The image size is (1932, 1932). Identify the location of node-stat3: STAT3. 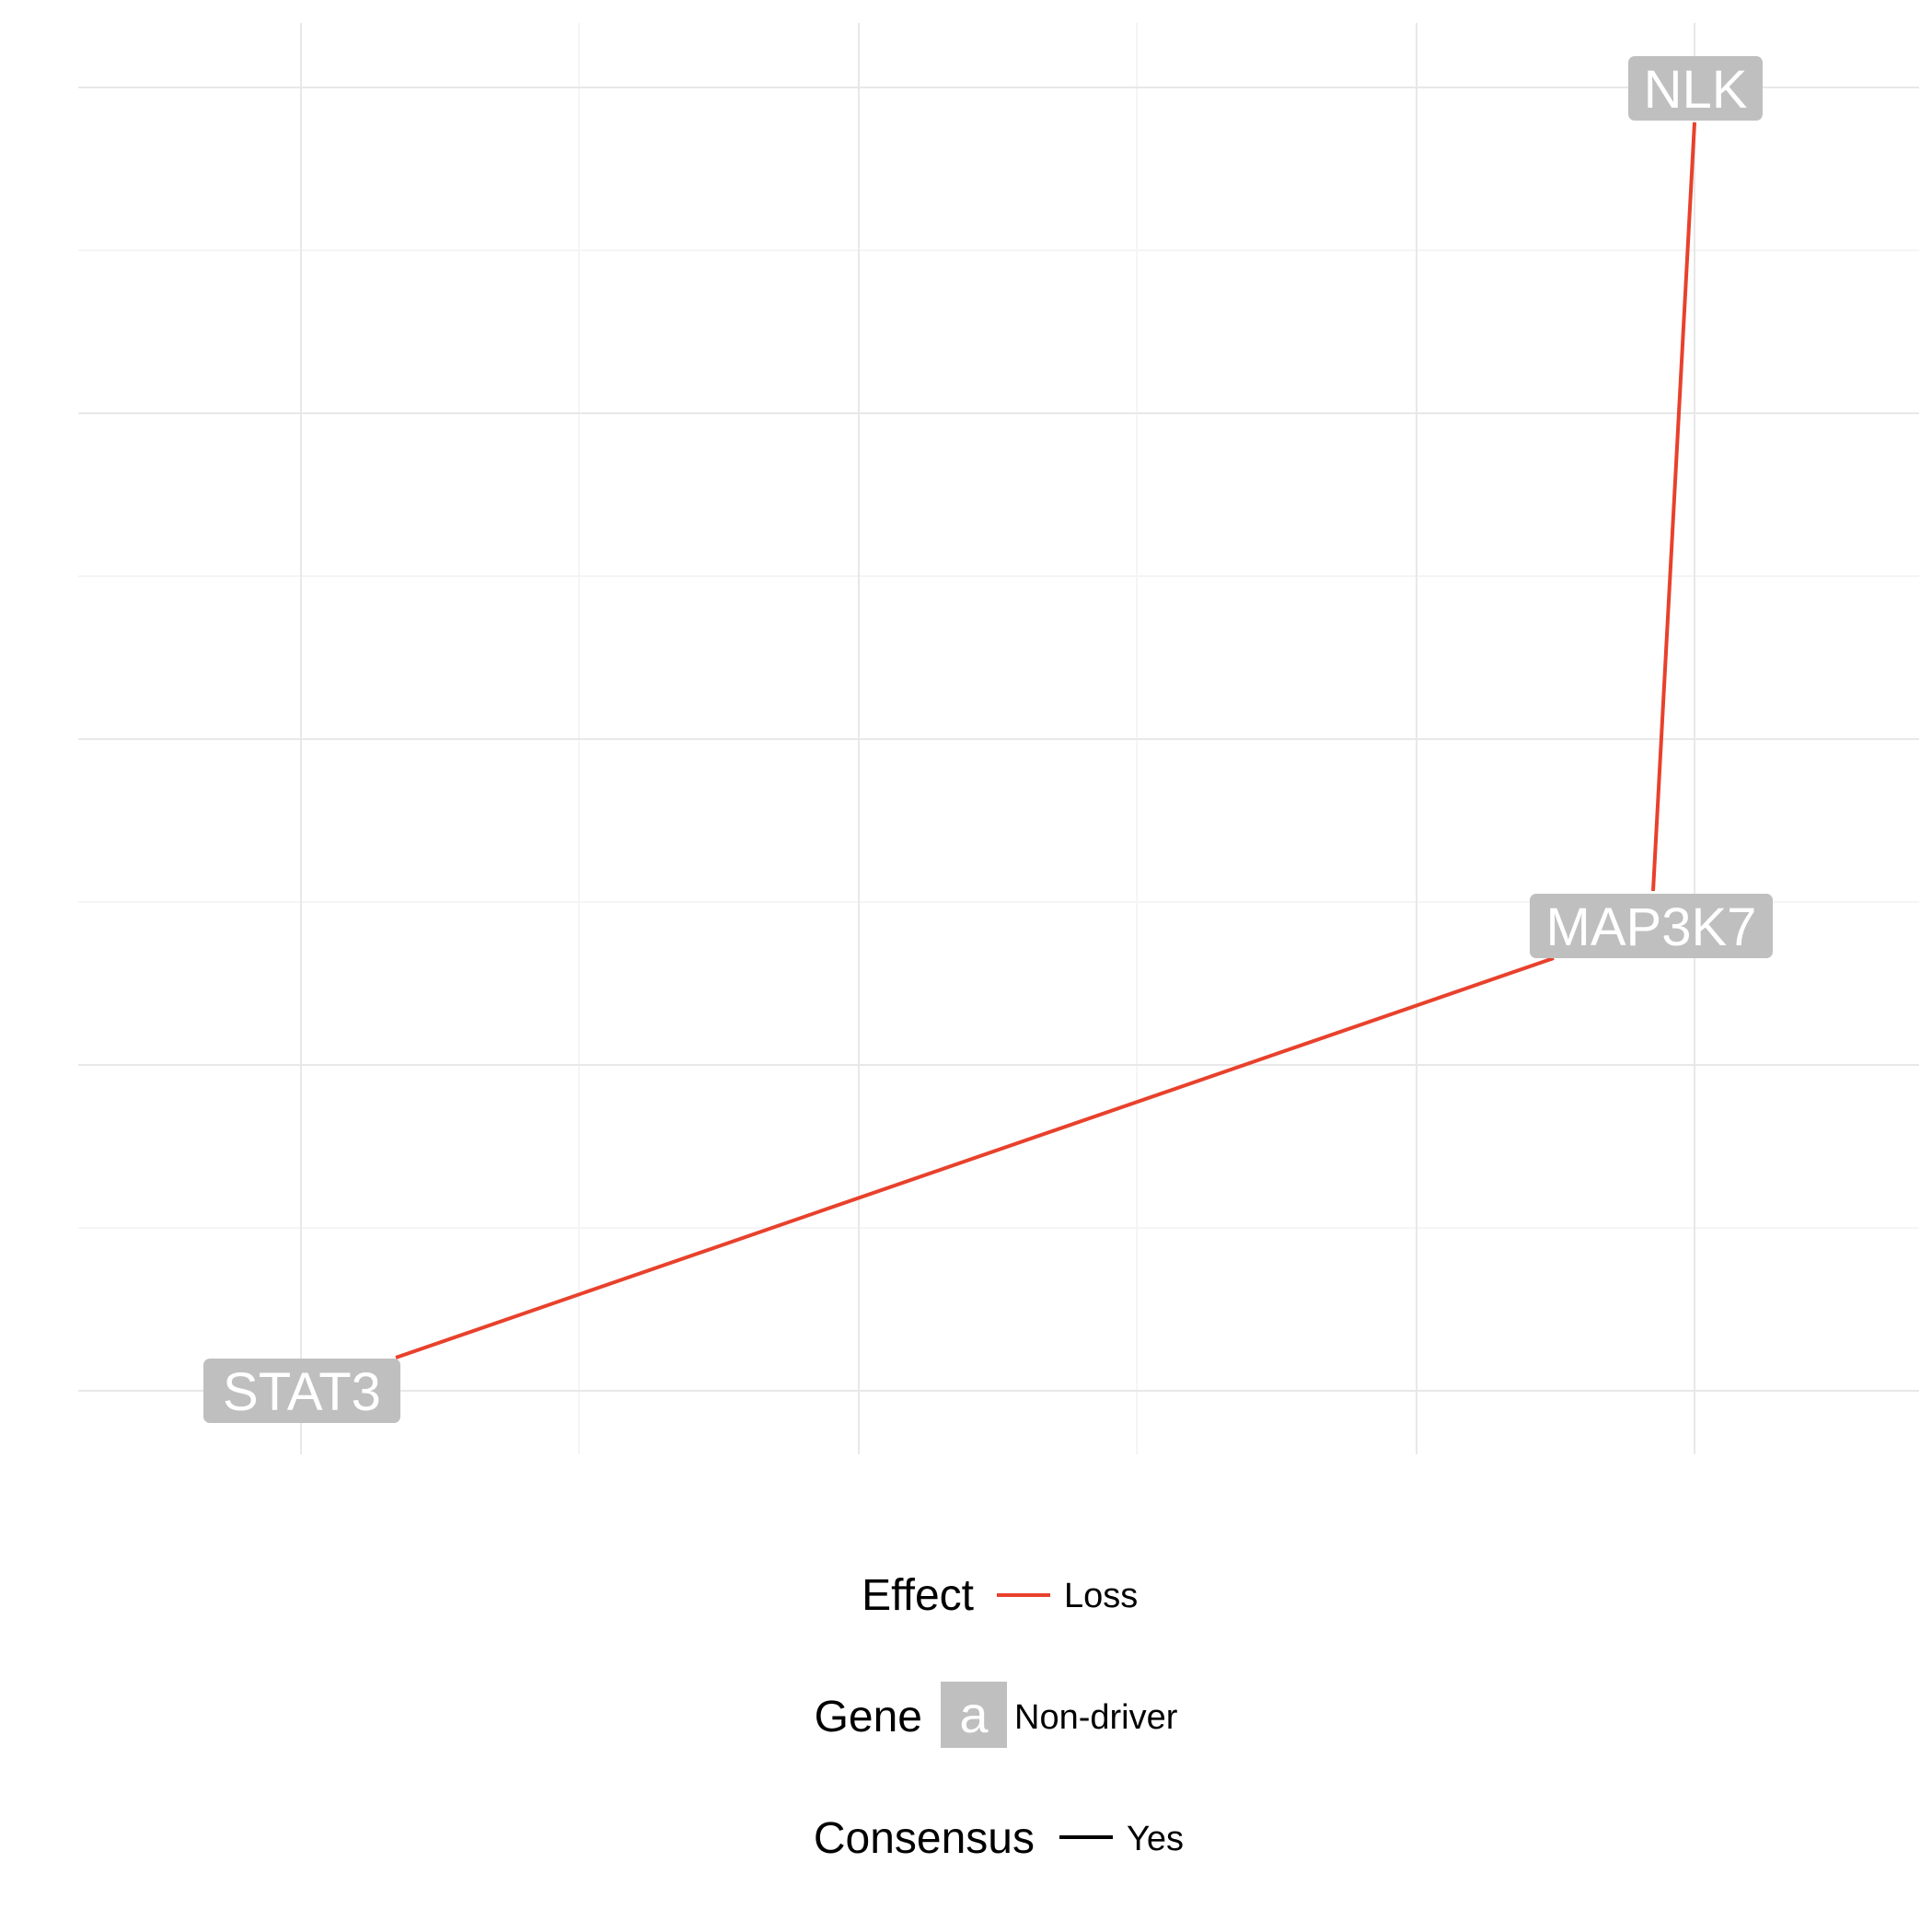
(301, 1391).